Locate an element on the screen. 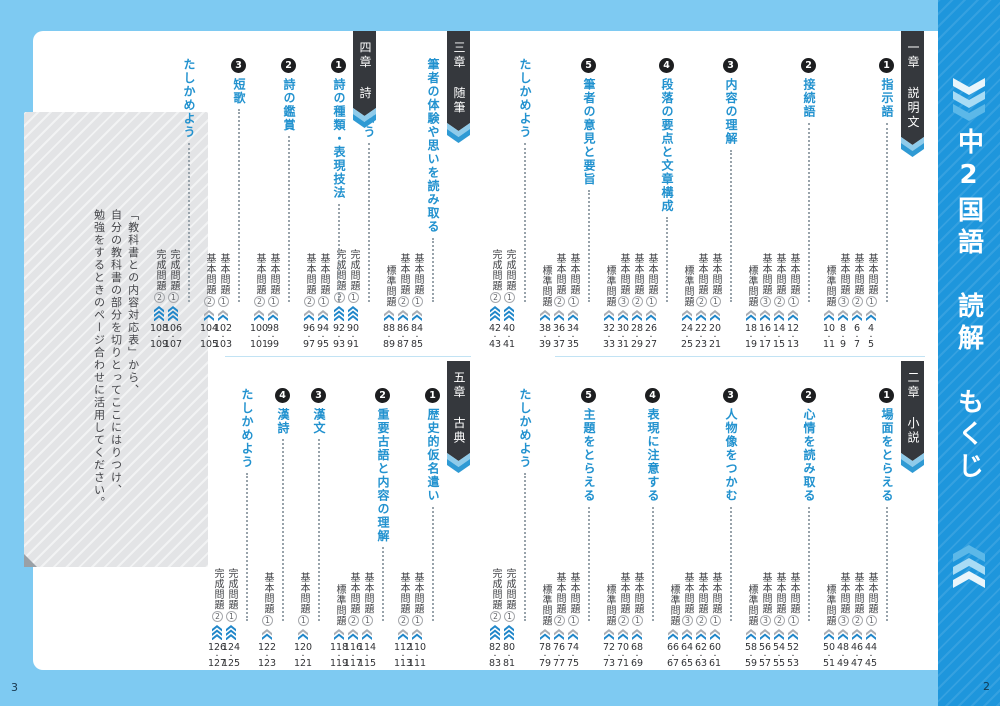  page-number-first: 80 is located at coordinates (509, 648).